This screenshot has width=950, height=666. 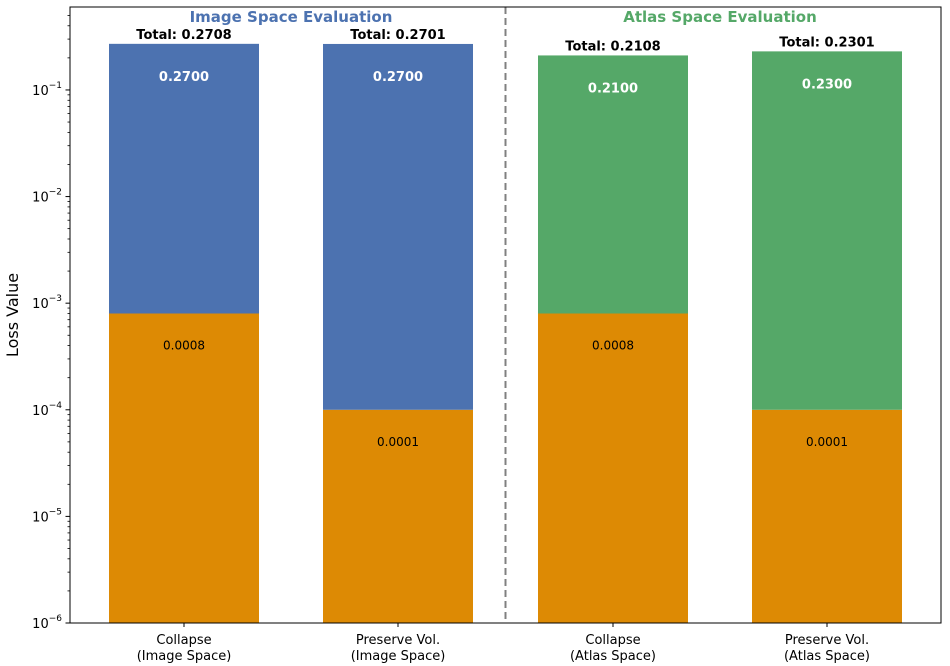 I want to click on bar-lower-label-2: 0.0008, so click(x=613, y=346).